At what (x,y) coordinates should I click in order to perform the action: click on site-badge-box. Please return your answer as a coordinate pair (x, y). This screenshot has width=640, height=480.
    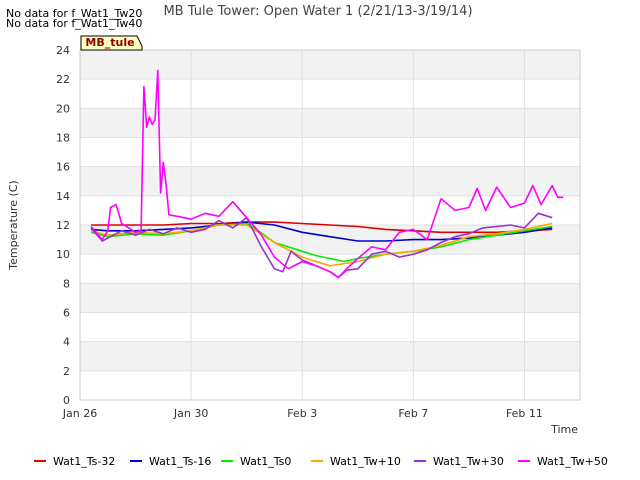
    Looking at the image, I should click on (111, 43).